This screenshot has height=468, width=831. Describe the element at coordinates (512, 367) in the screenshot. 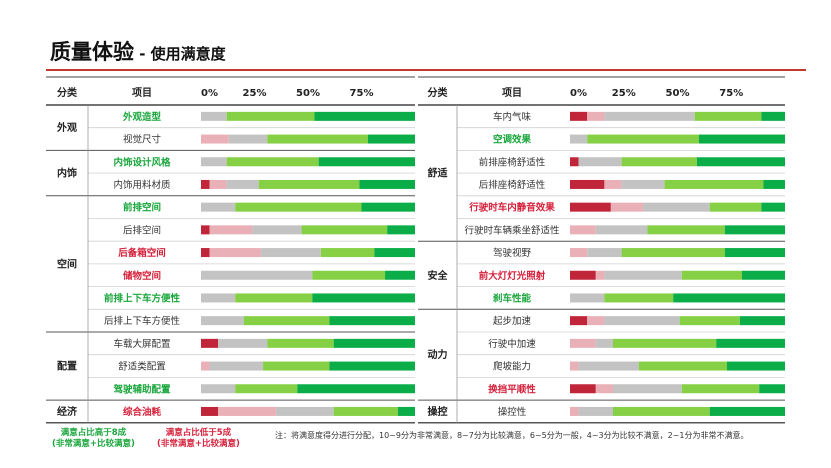

I see `item-label: 爬坡能力` at that location.